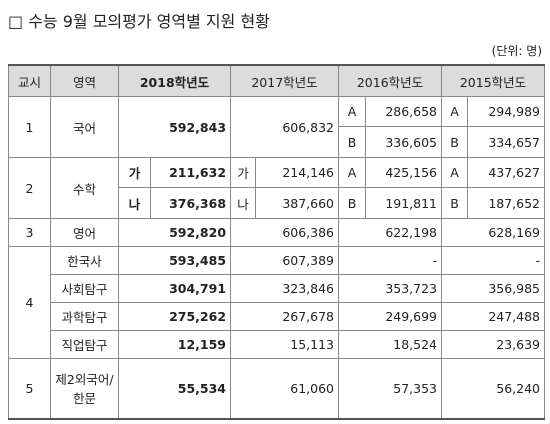 This screenshot has width=550, height=424. I want to click on column-header: 2016학년도, so click(390, 80).